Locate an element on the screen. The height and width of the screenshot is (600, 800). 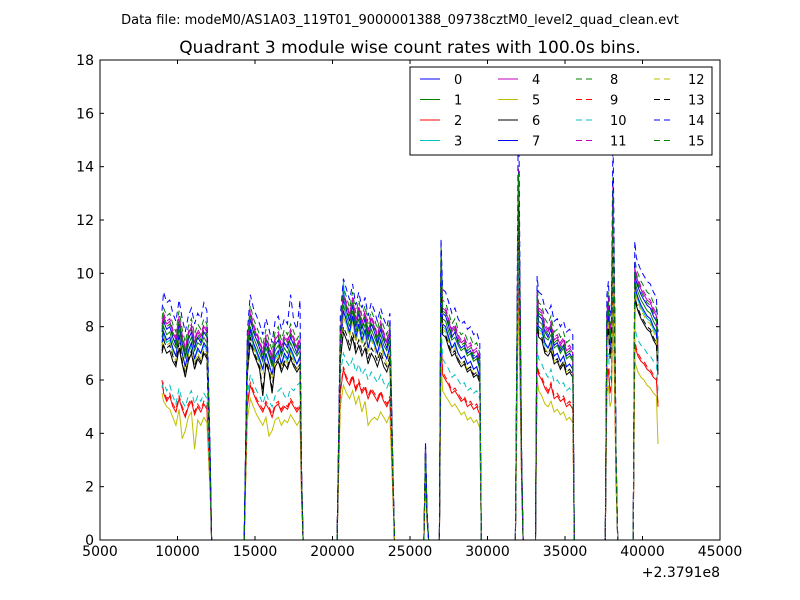
y-tick-label: 8 is located at coordinates (89, 328).